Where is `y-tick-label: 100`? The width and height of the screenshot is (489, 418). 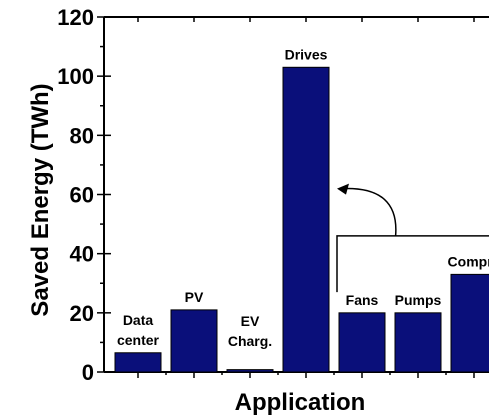 y-tick-label: 100 is located at coordinates (75, 76).